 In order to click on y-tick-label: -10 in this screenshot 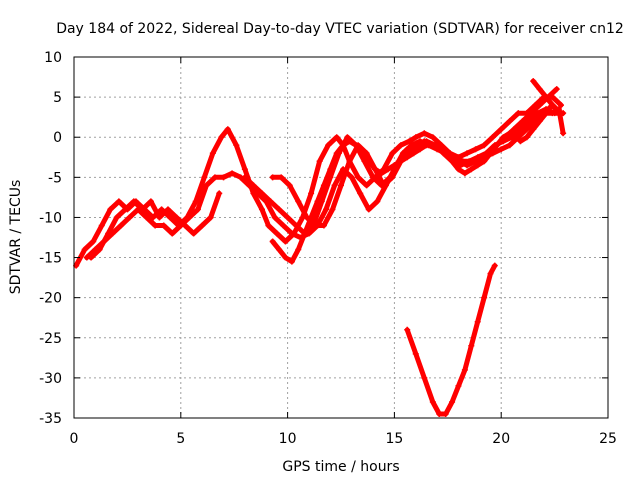, I will do `click(50, 218)`.